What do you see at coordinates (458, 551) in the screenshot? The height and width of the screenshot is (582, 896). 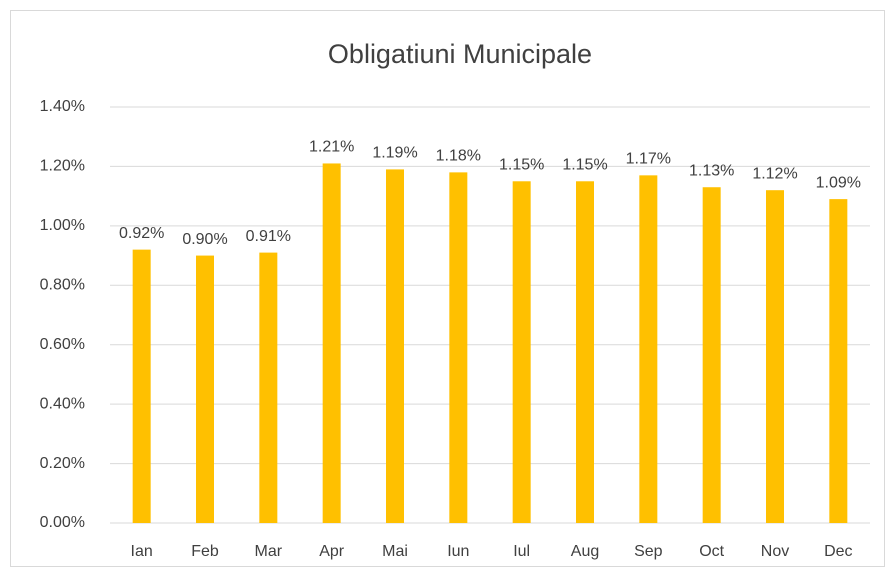 I see `x-tick-label: Iun` at bounding box center [458, 551].